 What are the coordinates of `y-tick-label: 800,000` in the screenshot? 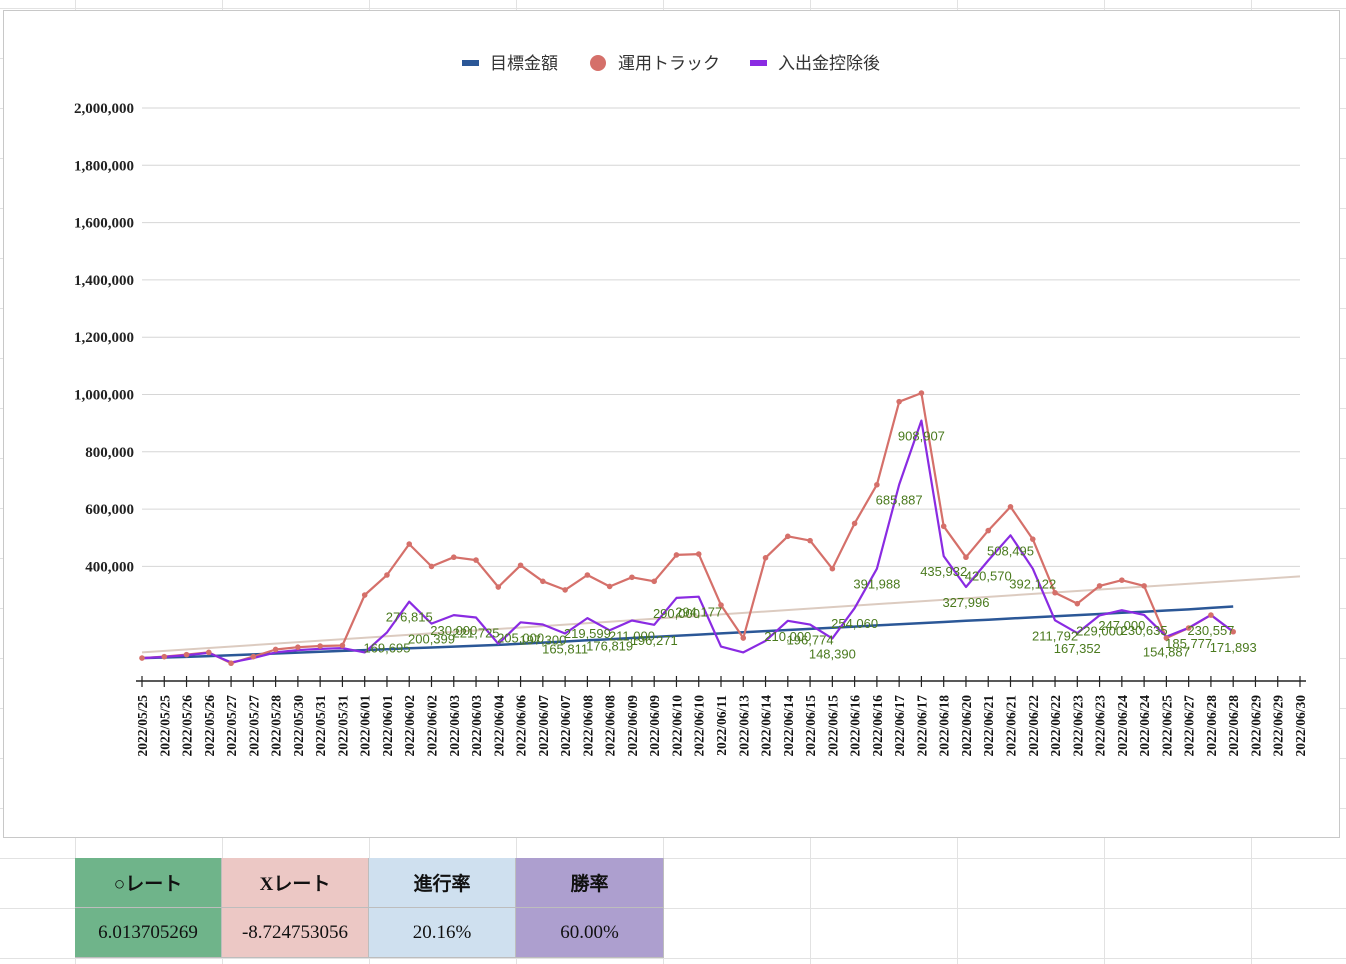 It's located at (109, 453).